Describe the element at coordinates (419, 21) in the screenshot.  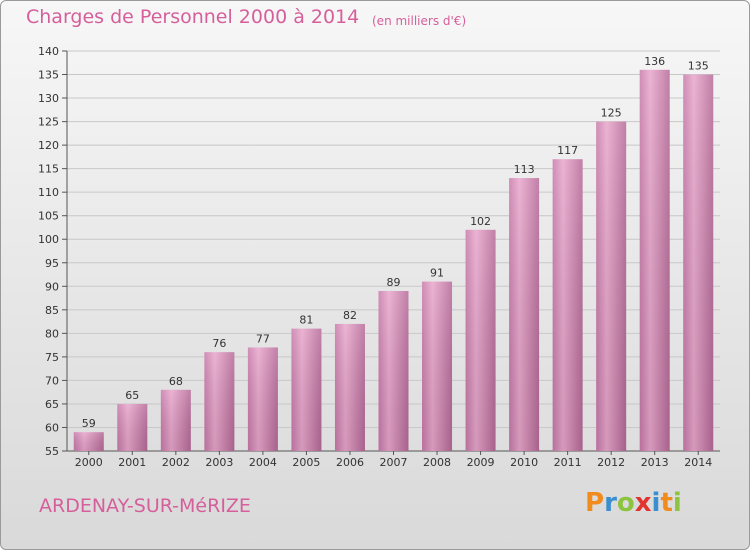
I see `chart-subtitle: (en milliers d'€)` at that location.